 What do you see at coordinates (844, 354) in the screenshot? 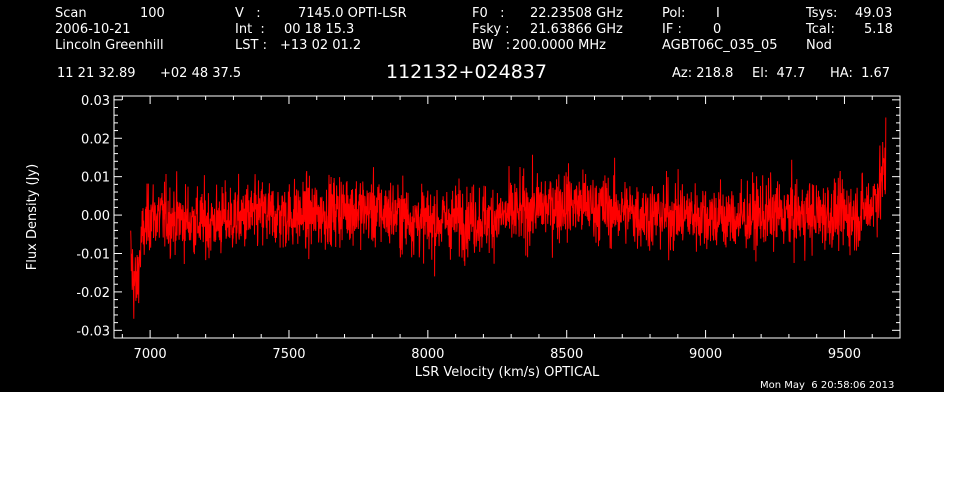
I see `x-tick-label: 9500` at bounding box center [844, 354].